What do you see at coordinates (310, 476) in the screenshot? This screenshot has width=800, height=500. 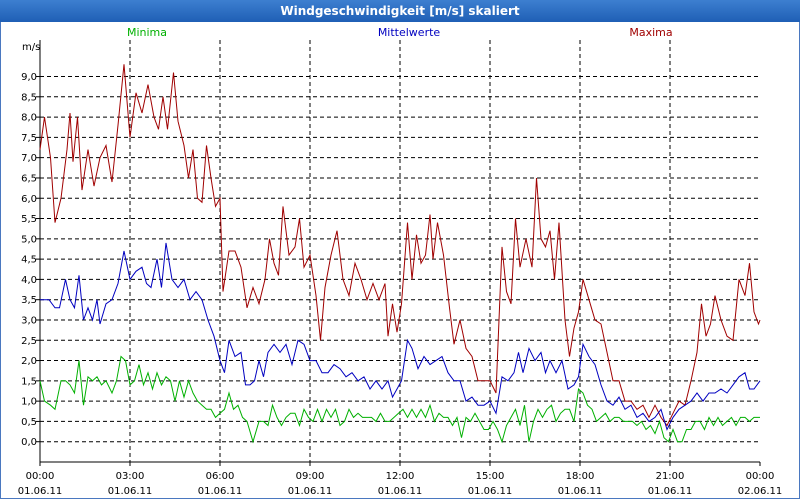 I see `x-tick-time: 09:00` at bounding box center [310, 476].